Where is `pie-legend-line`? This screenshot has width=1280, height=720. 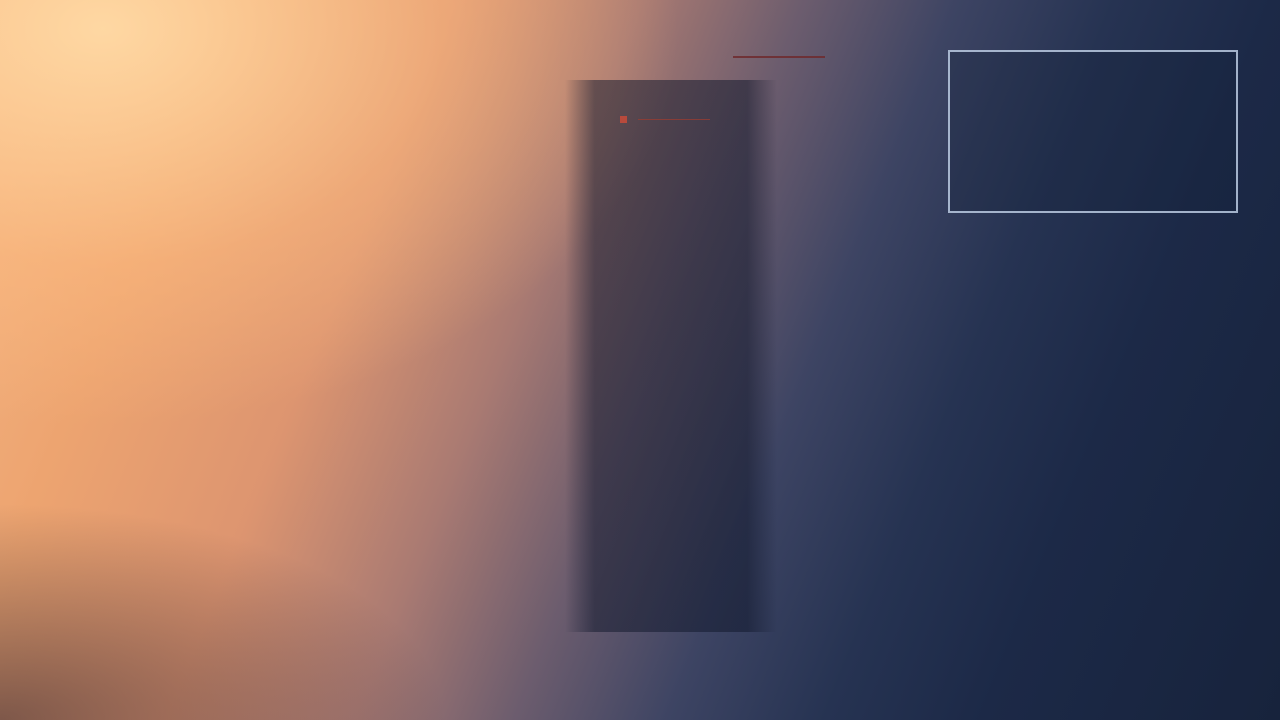 pie-legend-line is located at coordinates (674, 119).